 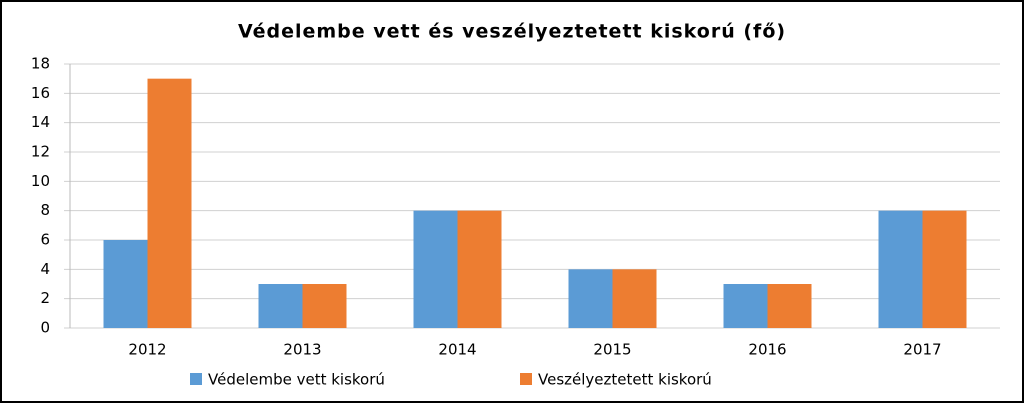 What do you see at coordinates (302, 350) in the screenshot?
I see `x-tick-label: 2013` at bounding box center [302, 350].